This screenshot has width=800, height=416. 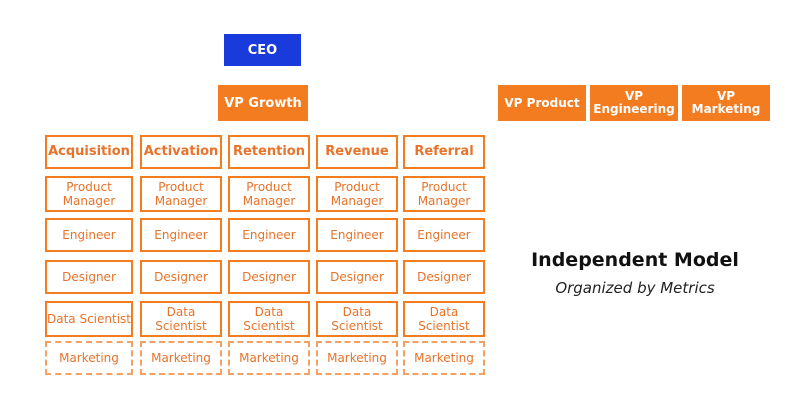 I want to click on column-header-revenue: Revenue, so click(x=357, y=152).